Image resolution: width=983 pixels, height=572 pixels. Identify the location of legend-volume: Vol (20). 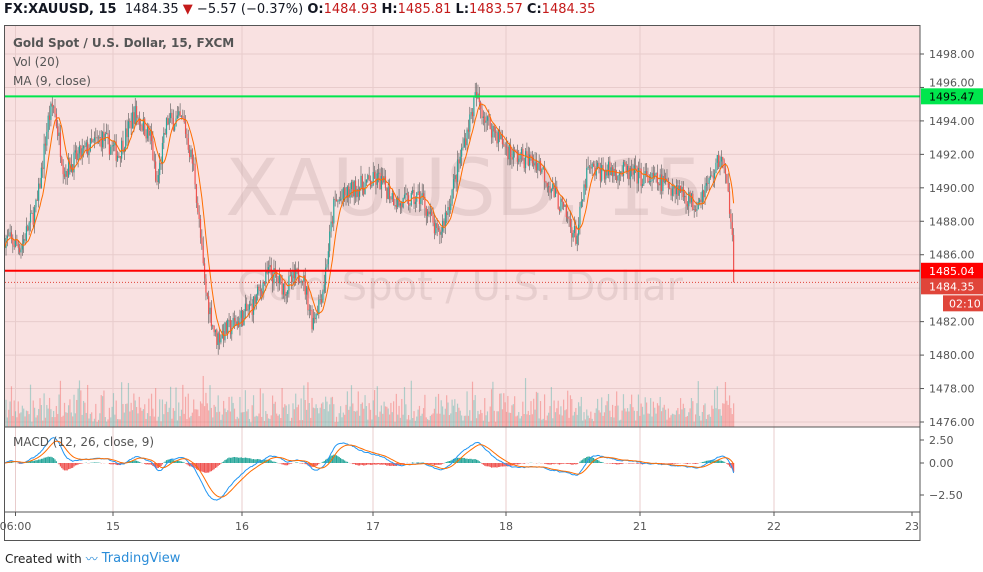
(36, 62).